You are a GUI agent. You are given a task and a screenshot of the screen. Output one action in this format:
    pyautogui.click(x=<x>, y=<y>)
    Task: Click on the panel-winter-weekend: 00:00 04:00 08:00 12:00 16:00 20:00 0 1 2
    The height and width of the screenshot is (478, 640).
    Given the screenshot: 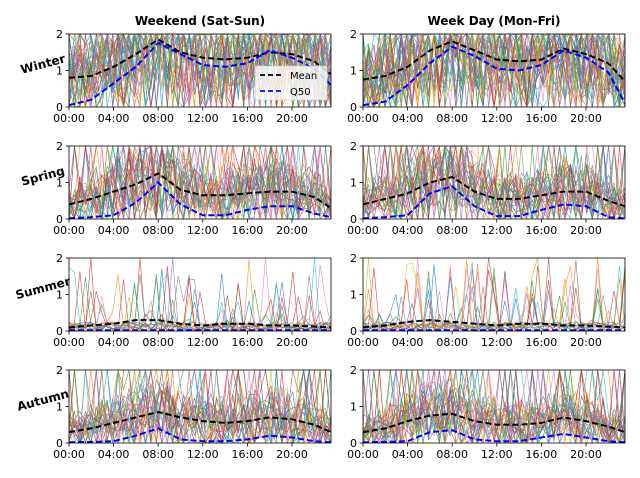 What is the action you would take?
    pyautogui.click(x=192, y=76)
    